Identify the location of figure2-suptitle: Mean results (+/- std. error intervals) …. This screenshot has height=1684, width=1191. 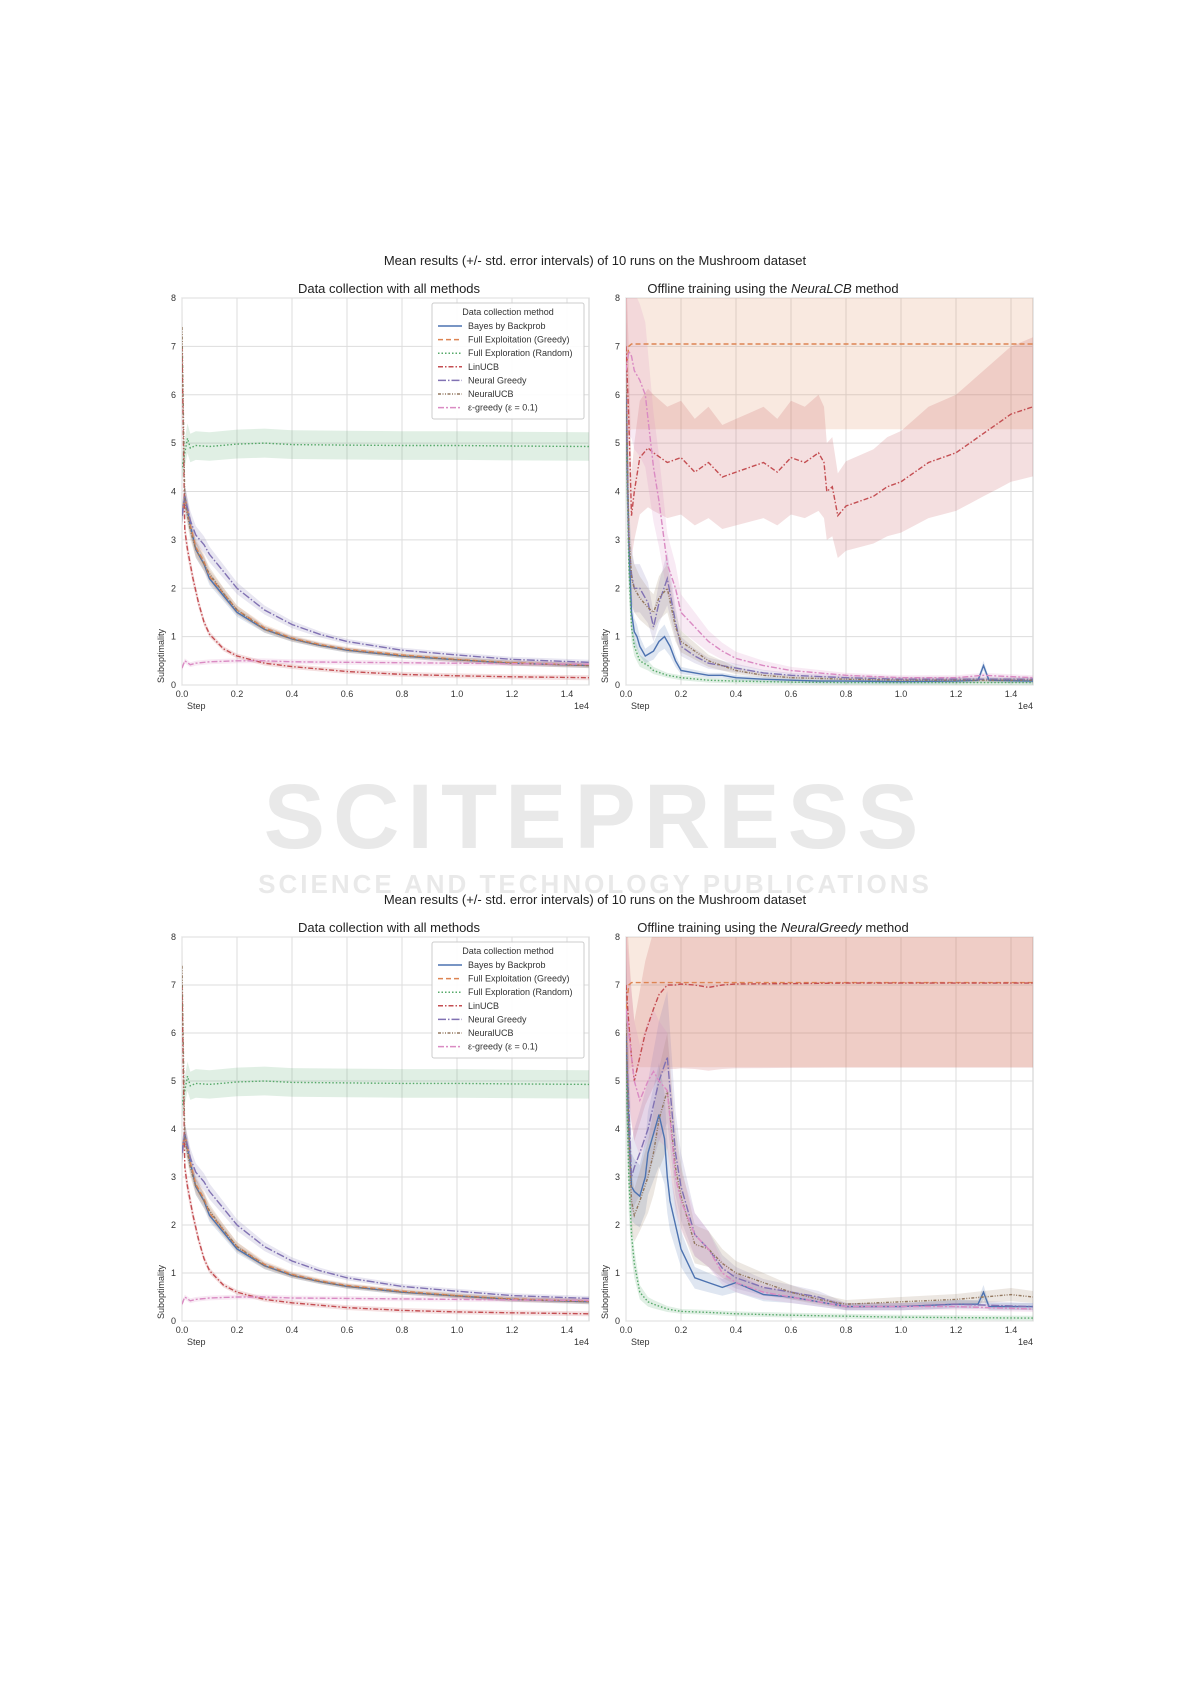
(595, 899).